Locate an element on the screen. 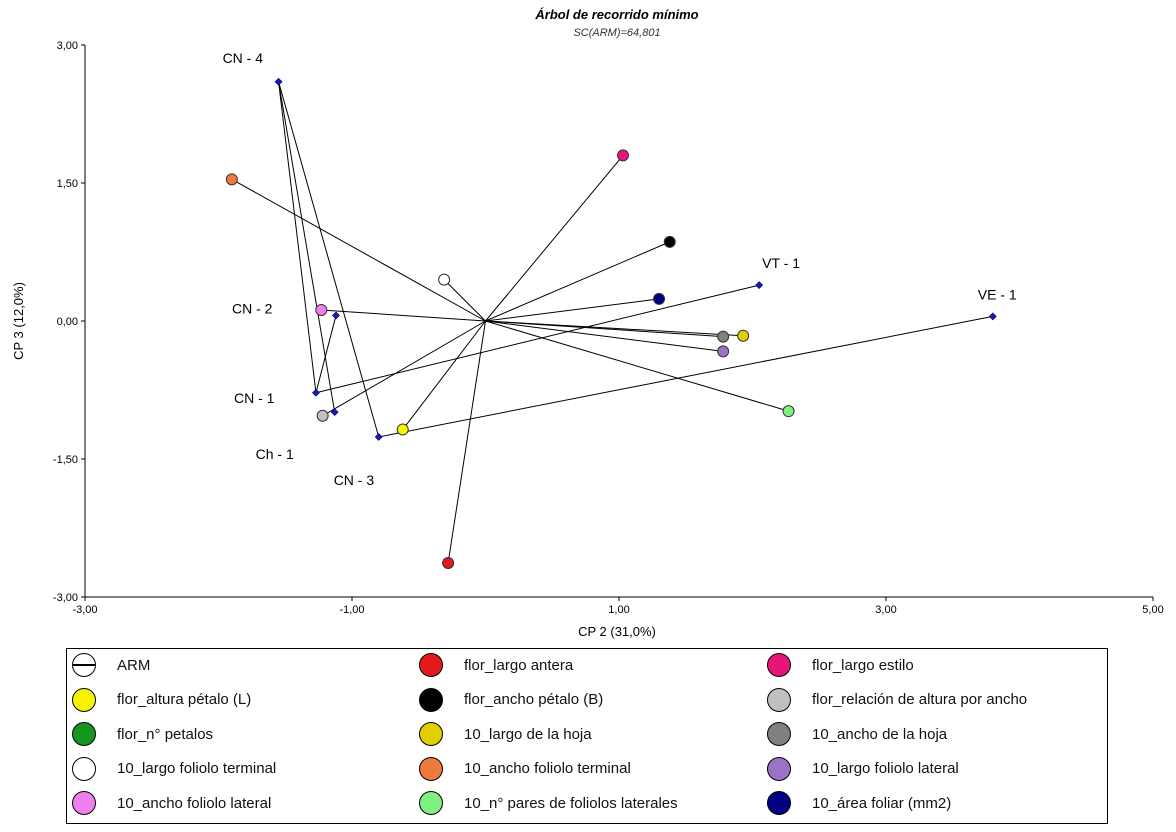 This screenshot has width=1176, height=832. vector-flor-largo-antera is located at coordinates (466, 442).